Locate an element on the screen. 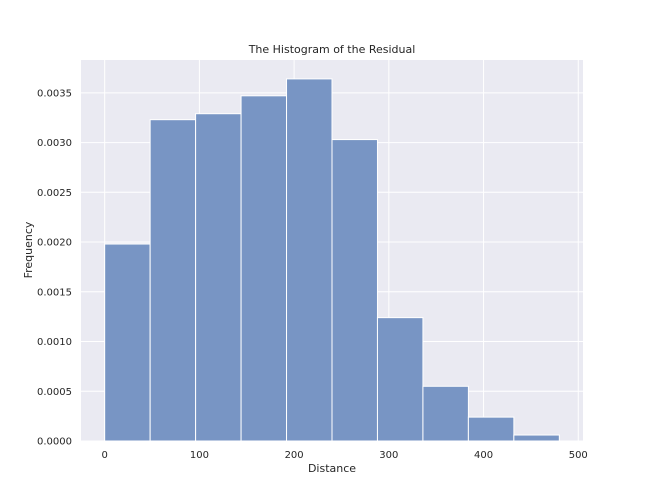 This screenshot has width=648, height=504. x-tick-label: 0 is located at coordinates (104, 455).